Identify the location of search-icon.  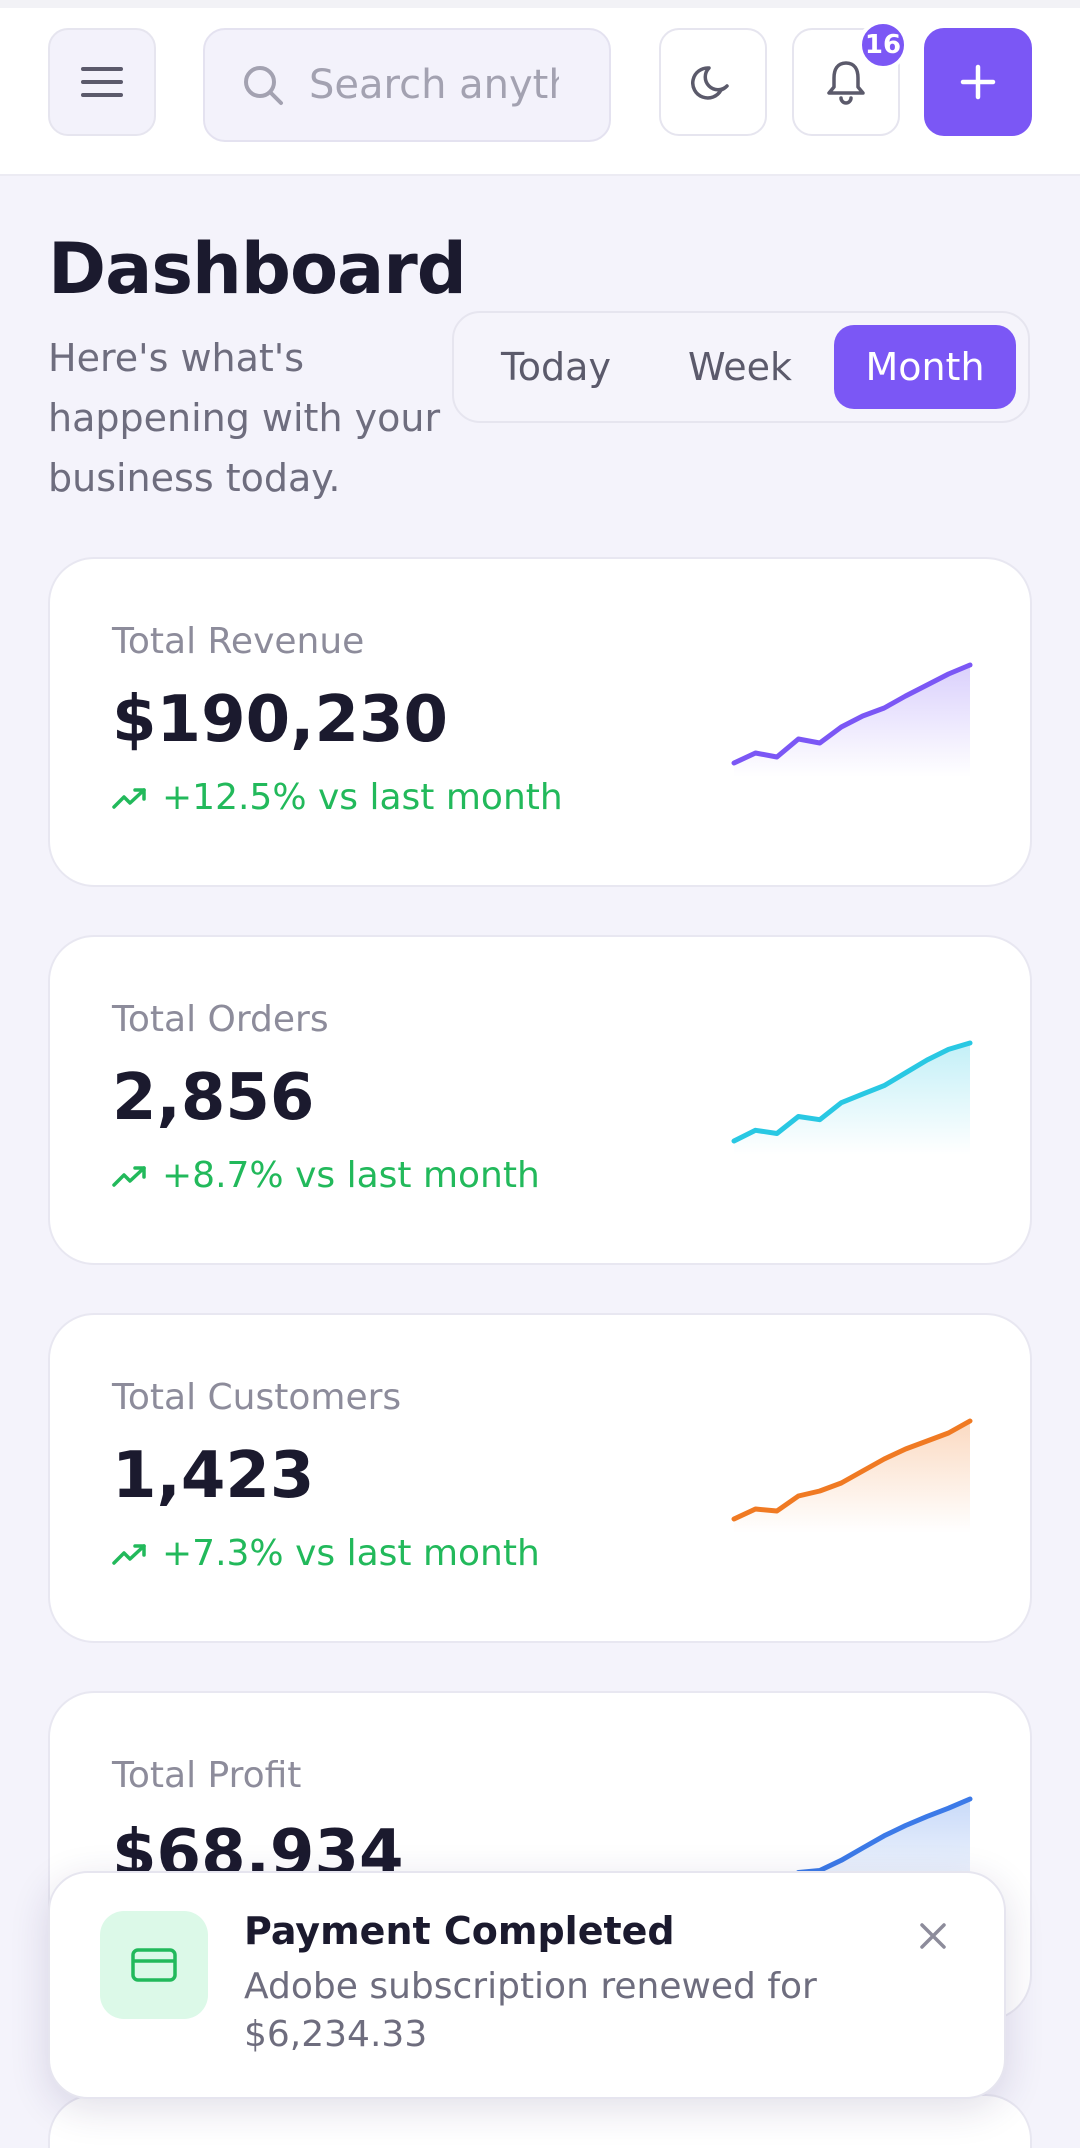
(263, 85).